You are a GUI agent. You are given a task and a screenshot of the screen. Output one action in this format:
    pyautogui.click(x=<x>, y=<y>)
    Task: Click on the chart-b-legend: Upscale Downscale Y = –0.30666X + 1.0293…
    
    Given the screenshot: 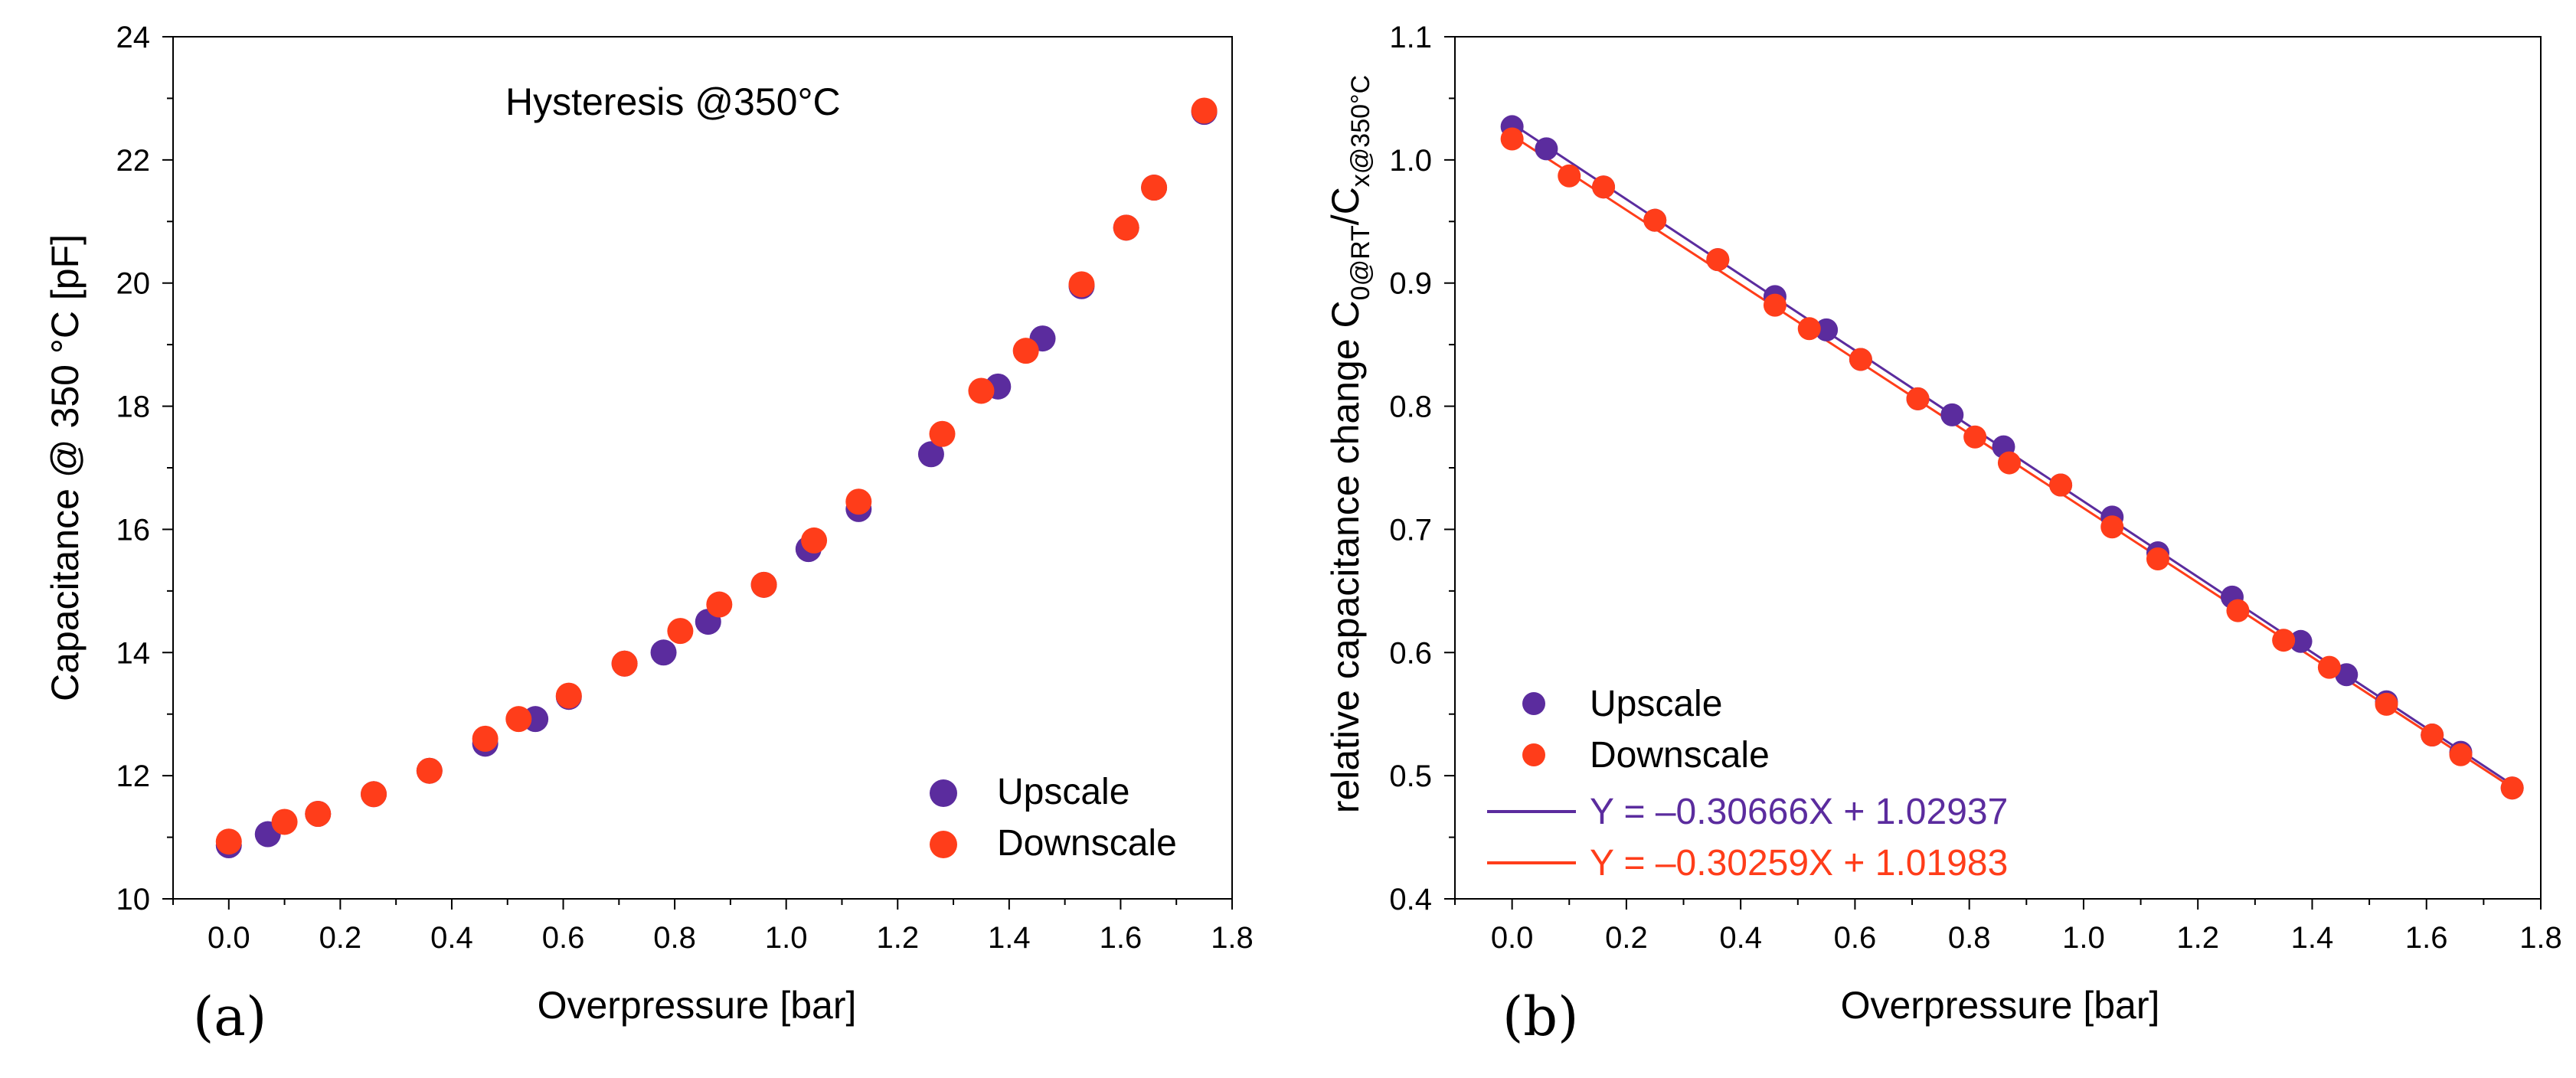 What is the action you would take?
    pyautogui.click(x=1747, y=784)
    